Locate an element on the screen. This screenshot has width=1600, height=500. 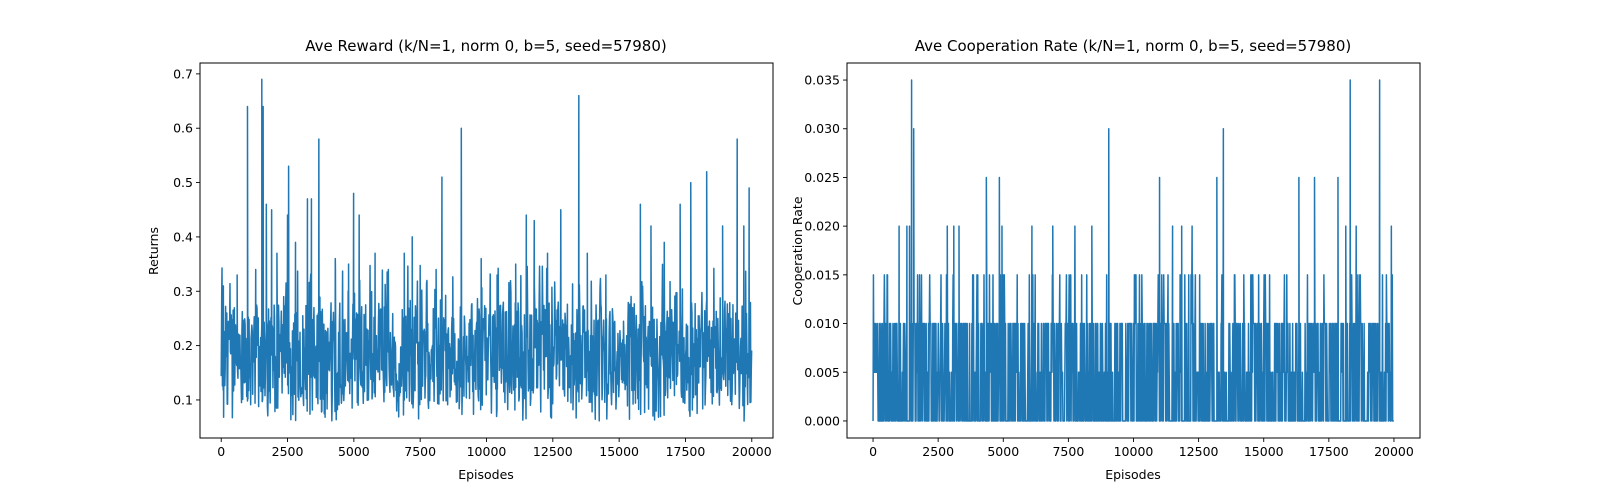
reward-y-axis-label: Returns is located at coordinates (153, 251).